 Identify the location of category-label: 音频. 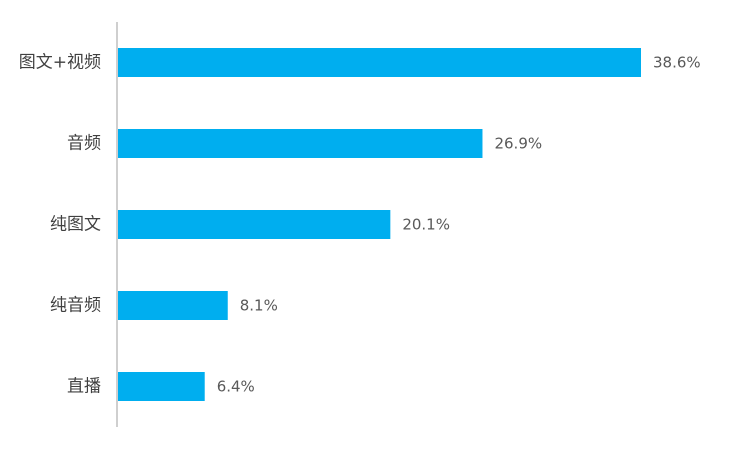
(84, 144).